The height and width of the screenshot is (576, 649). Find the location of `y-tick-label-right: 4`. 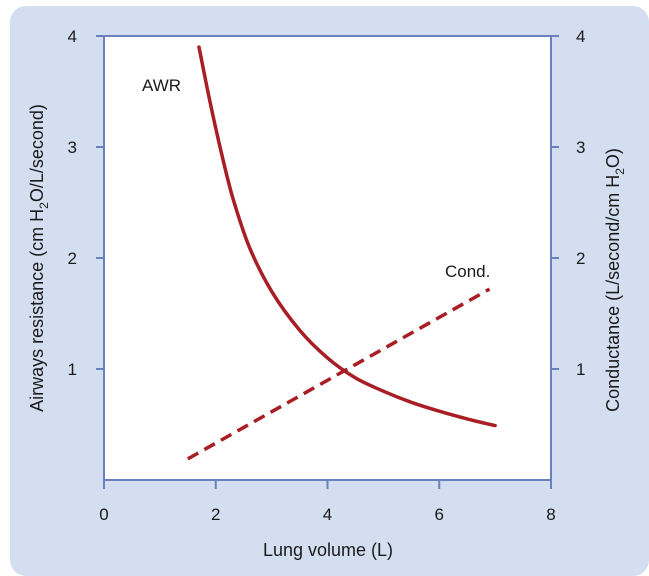

y-tick-label-right: 4 is located at coordinates (580, 36).